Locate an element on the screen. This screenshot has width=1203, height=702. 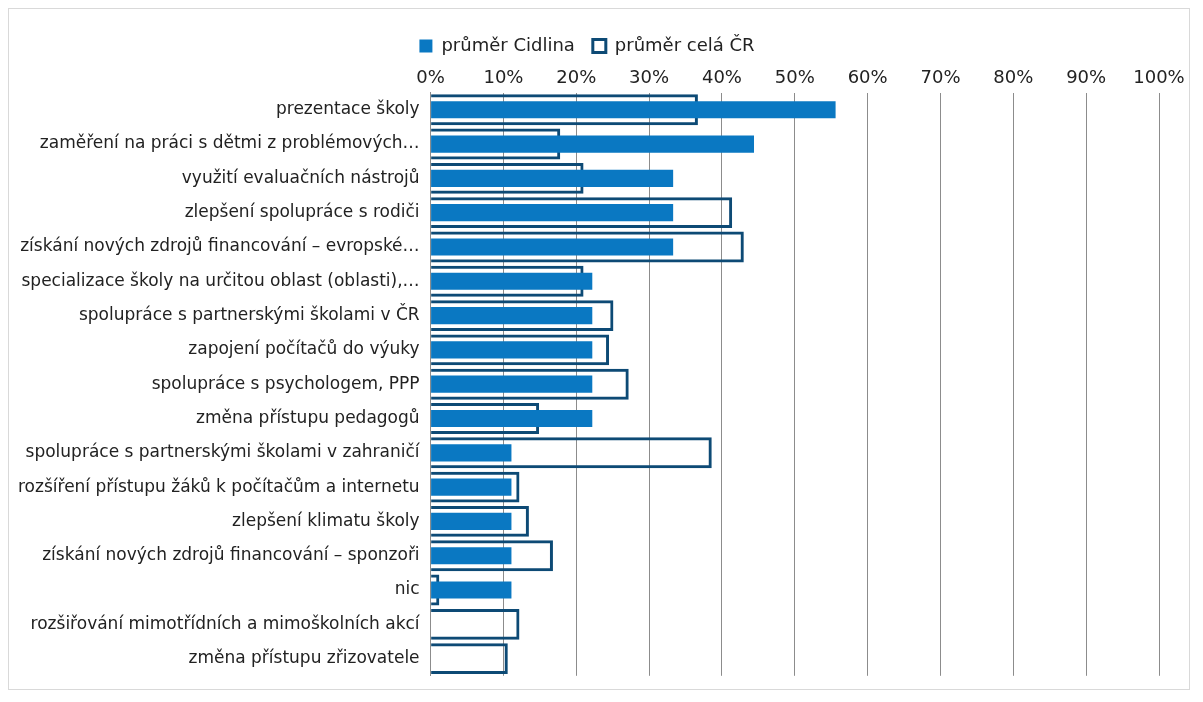
y-tick-label: zlepšení spolupráce s rodiči is located at coordinates (302, 211).